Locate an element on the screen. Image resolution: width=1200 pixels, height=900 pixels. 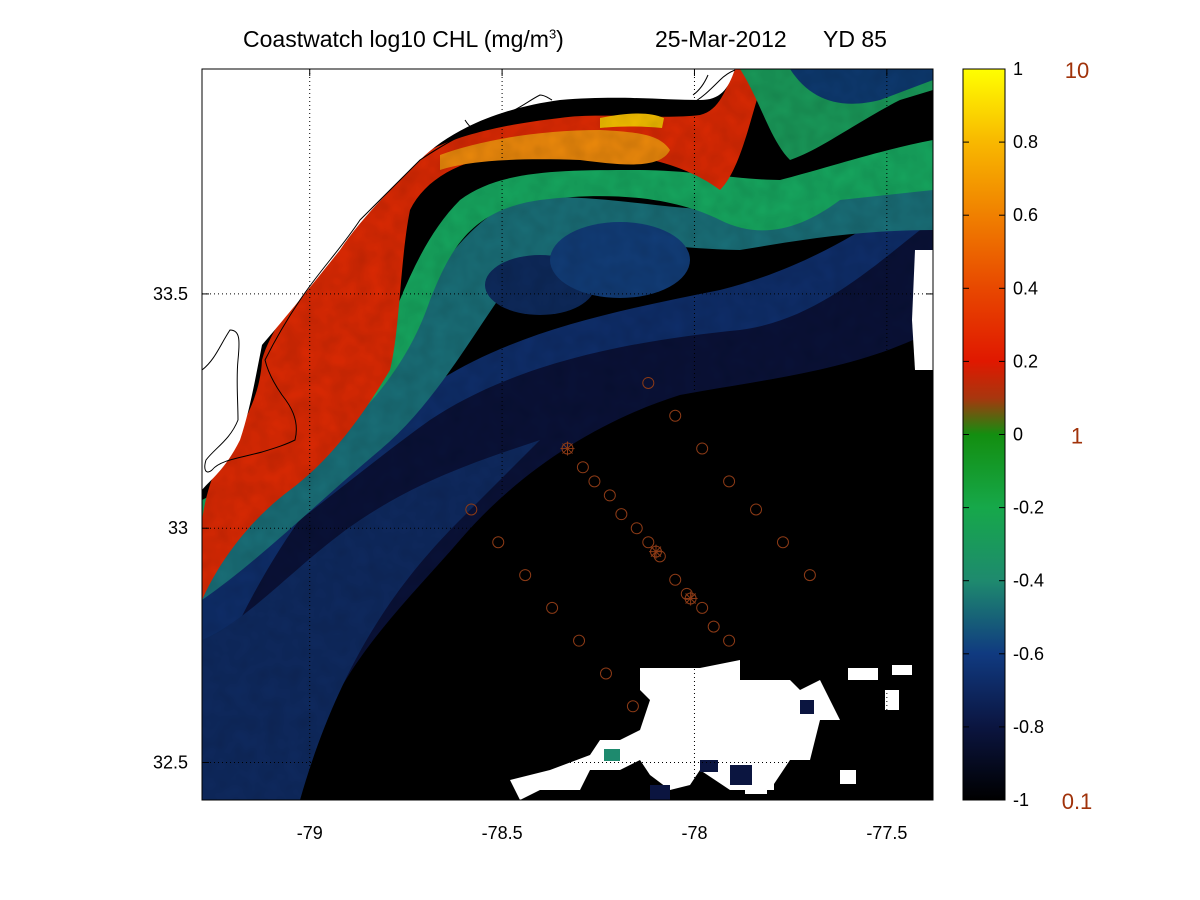
colorbar-tick-label: 1 is located at coordinates (1018, 69).